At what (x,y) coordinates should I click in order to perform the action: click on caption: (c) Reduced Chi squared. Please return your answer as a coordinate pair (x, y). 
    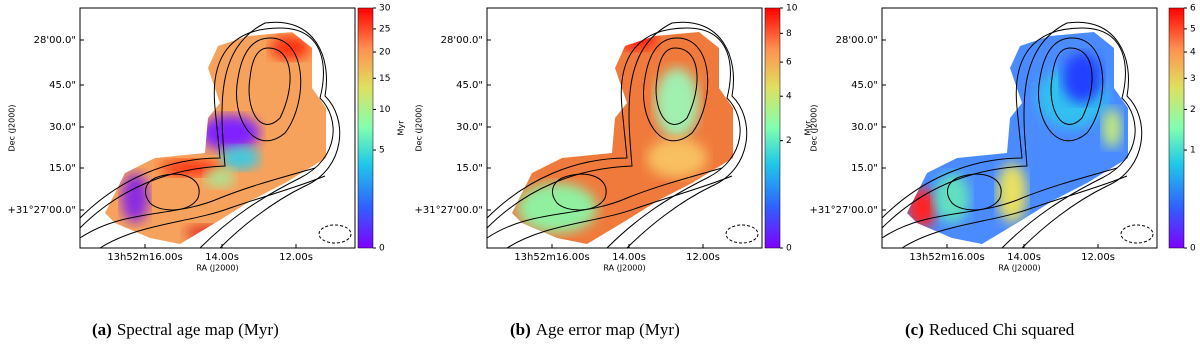
    Looking at the image, I should click on (990, 329).